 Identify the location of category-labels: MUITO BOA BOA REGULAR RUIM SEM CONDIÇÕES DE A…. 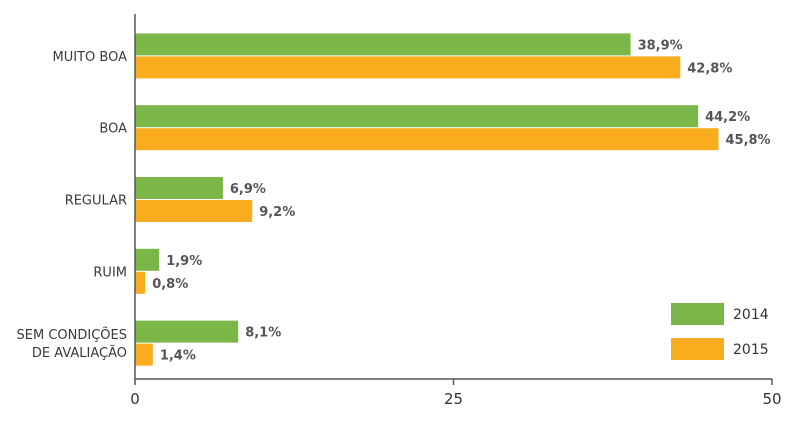
(72, 205).